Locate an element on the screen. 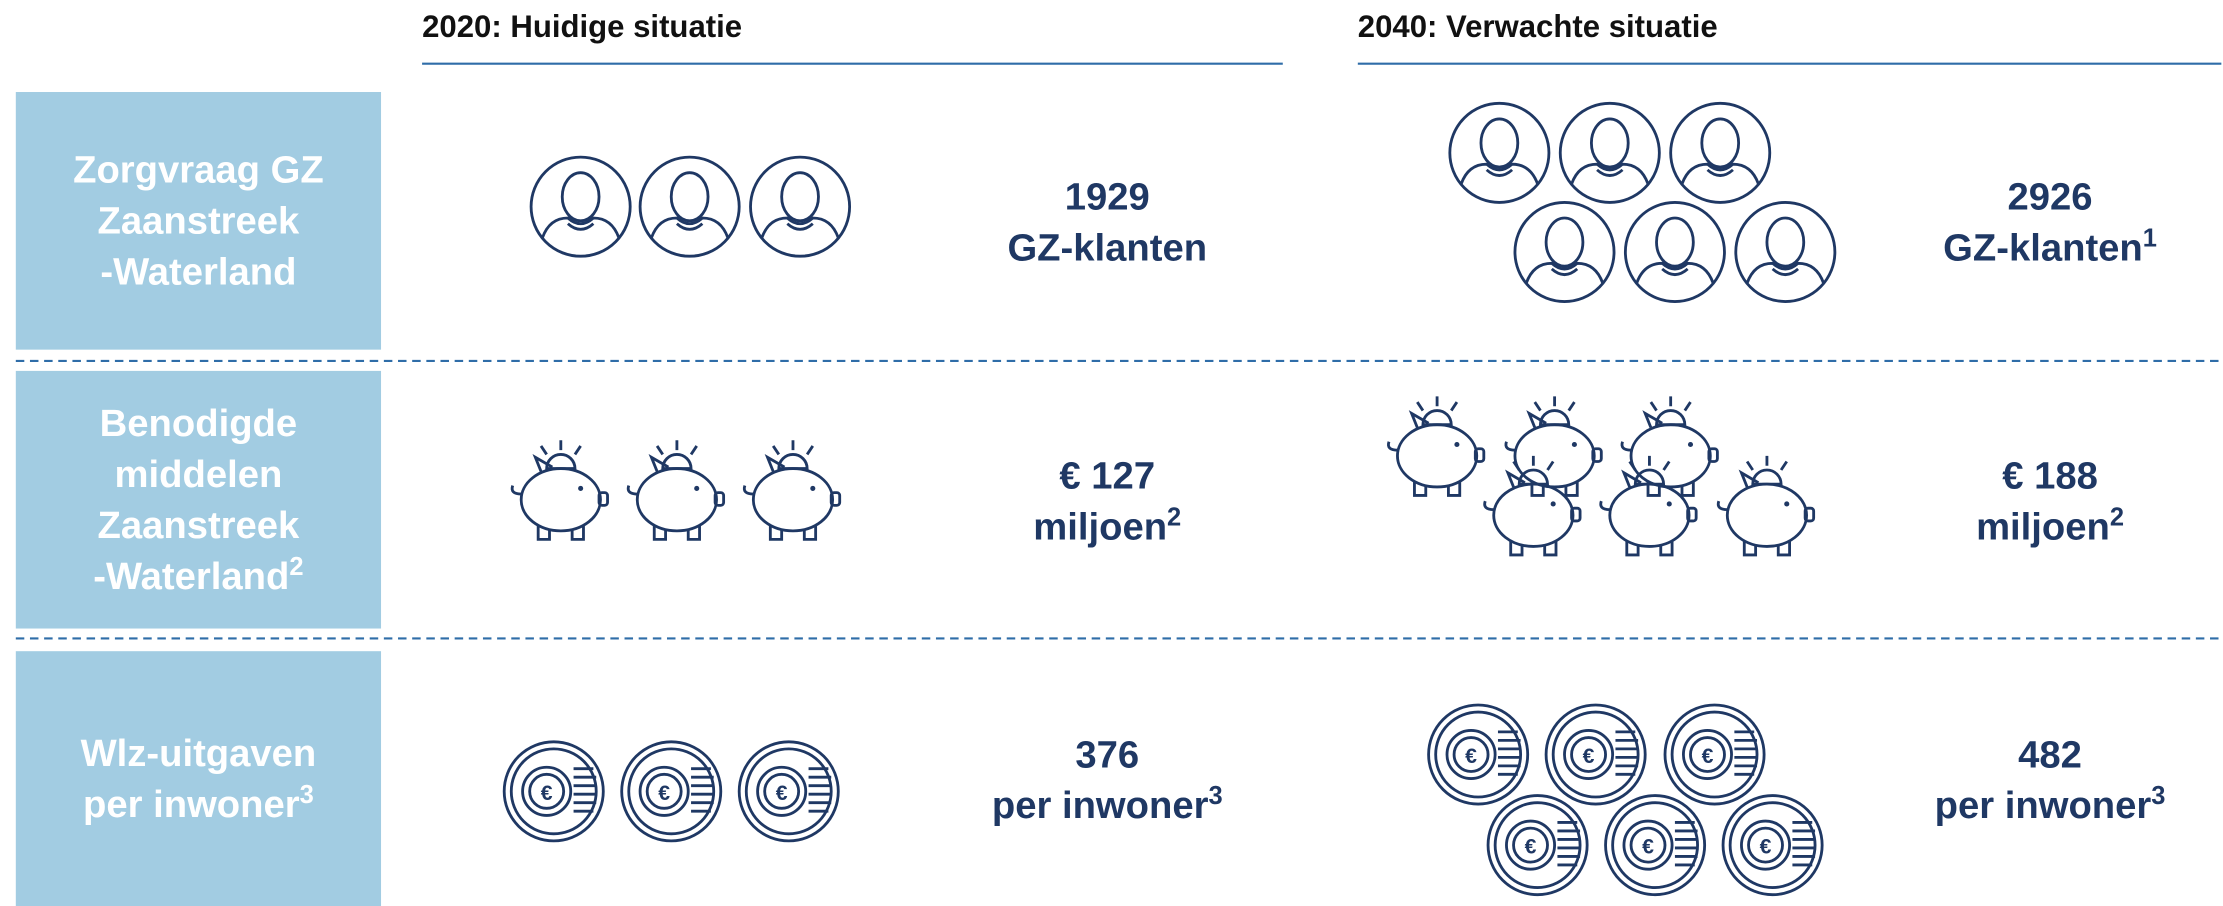 This screenshot has width=2223, height=906. icons-row3-2020 is located at coordinates (671, 791).